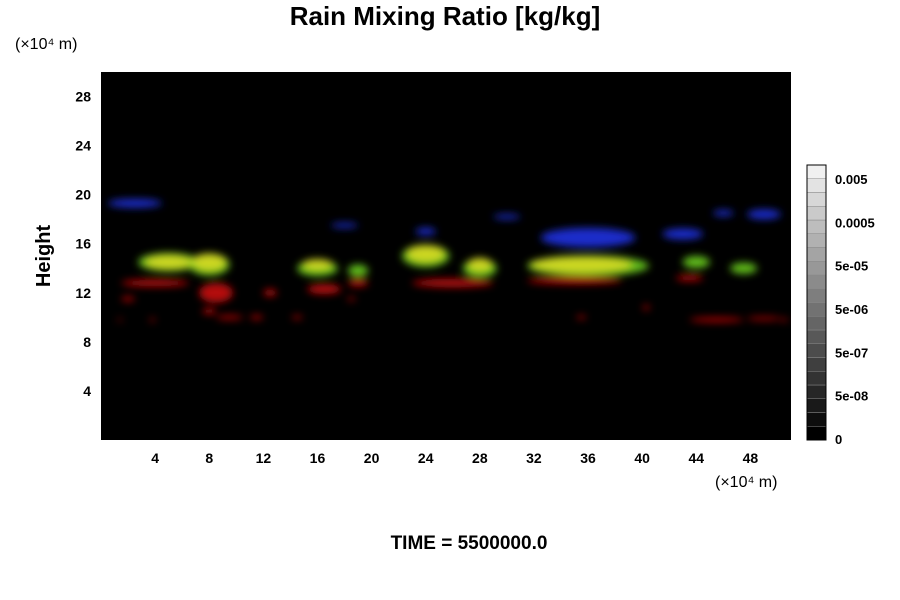 This screenshot has width=900, height=600. I want to click on colorbar-tick-label: 5e-05, so click(851, 266).